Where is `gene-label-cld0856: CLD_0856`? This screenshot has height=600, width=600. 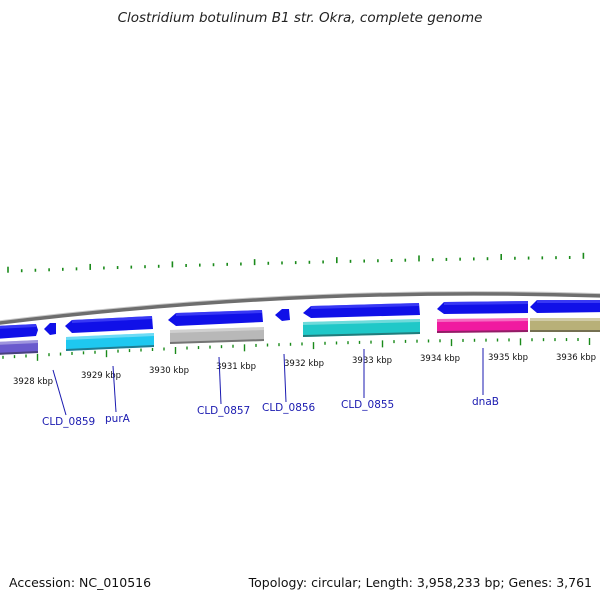
gene-label-cld0856: CLD_0856 is located at coordinates (289, 408).